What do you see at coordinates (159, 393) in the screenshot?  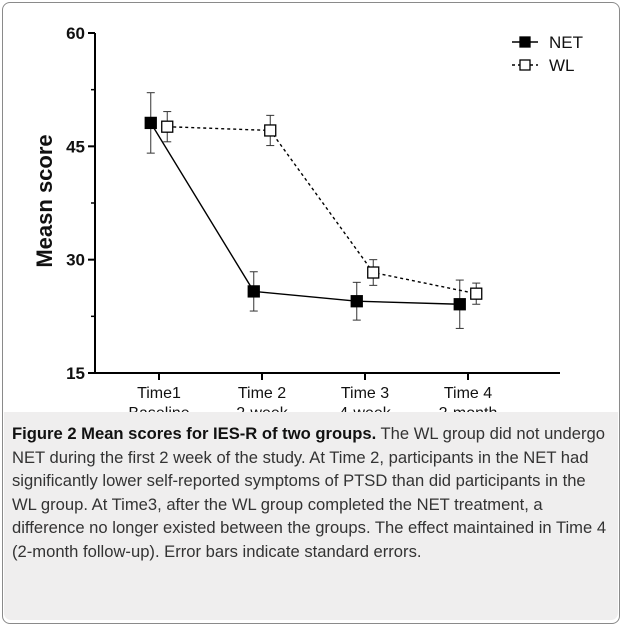 I see `x-tick-label: Time1` at bounding box center [159, 393].